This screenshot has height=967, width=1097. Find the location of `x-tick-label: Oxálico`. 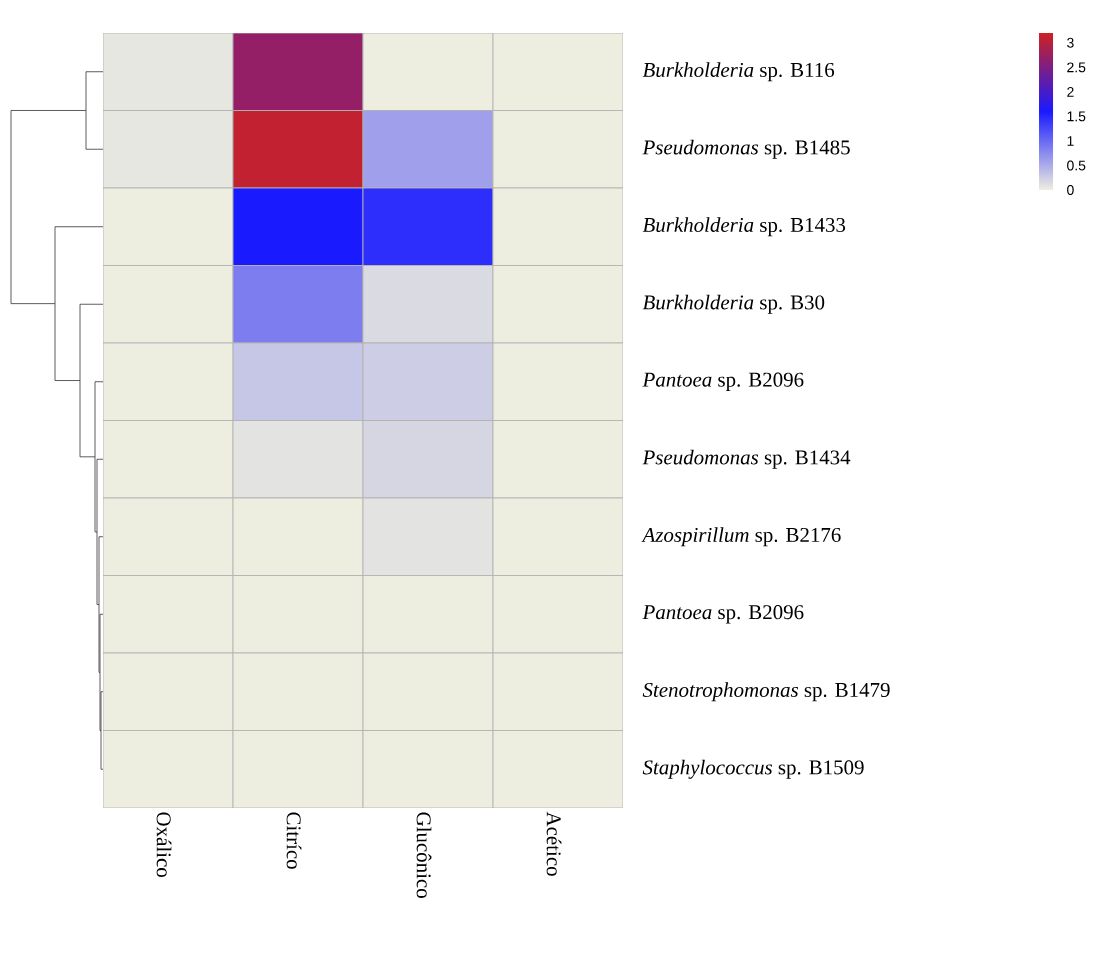

x-tick-label: Oxálico is located at coordinates (164, 844).